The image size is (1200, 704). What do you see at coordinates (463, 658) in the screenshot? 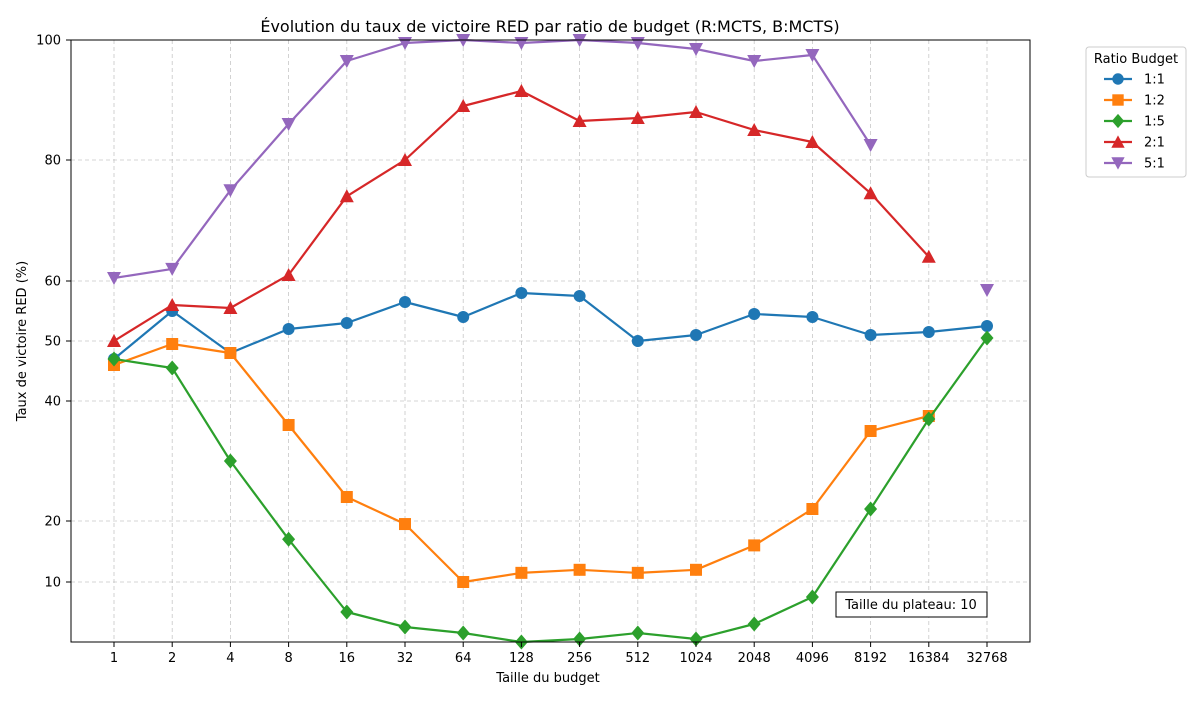
I see `x-tick-label: 64` at bounding box center [463, 658].